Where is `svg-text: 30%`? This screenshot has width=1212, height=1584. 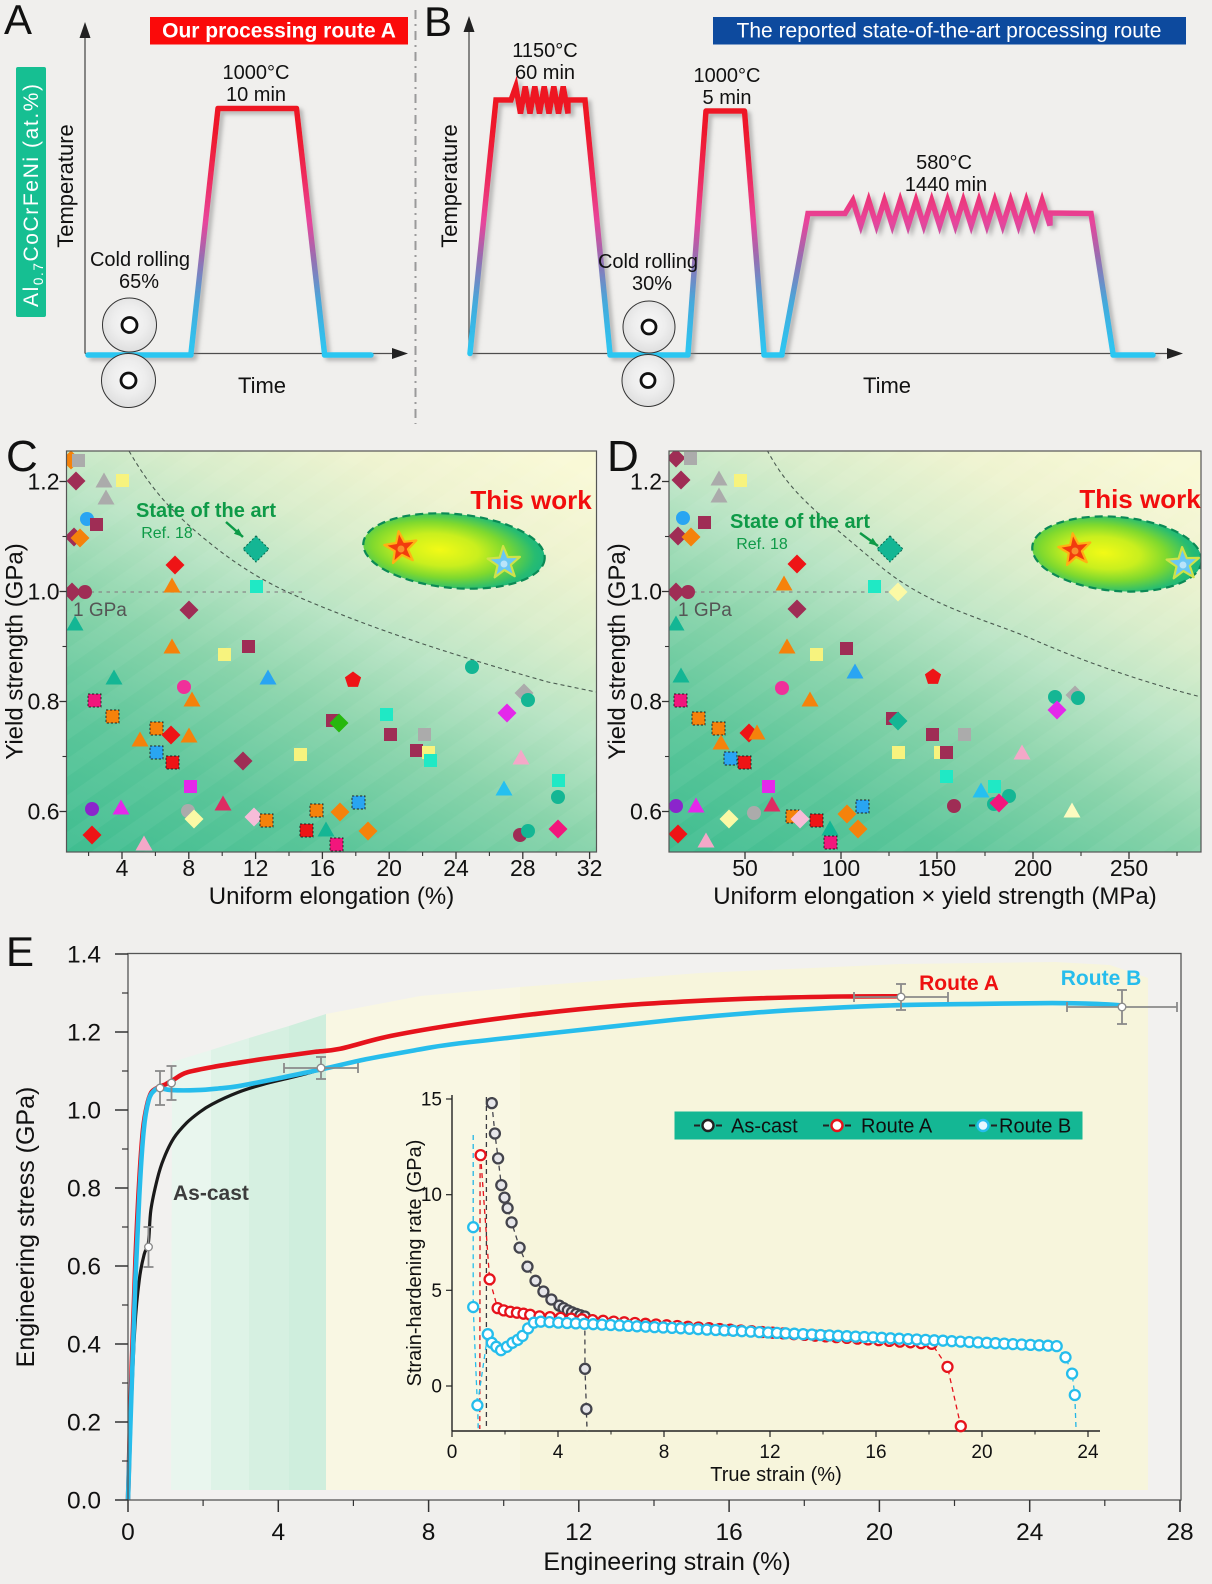
svg-text: 30% is located at coordinates (652, 284).